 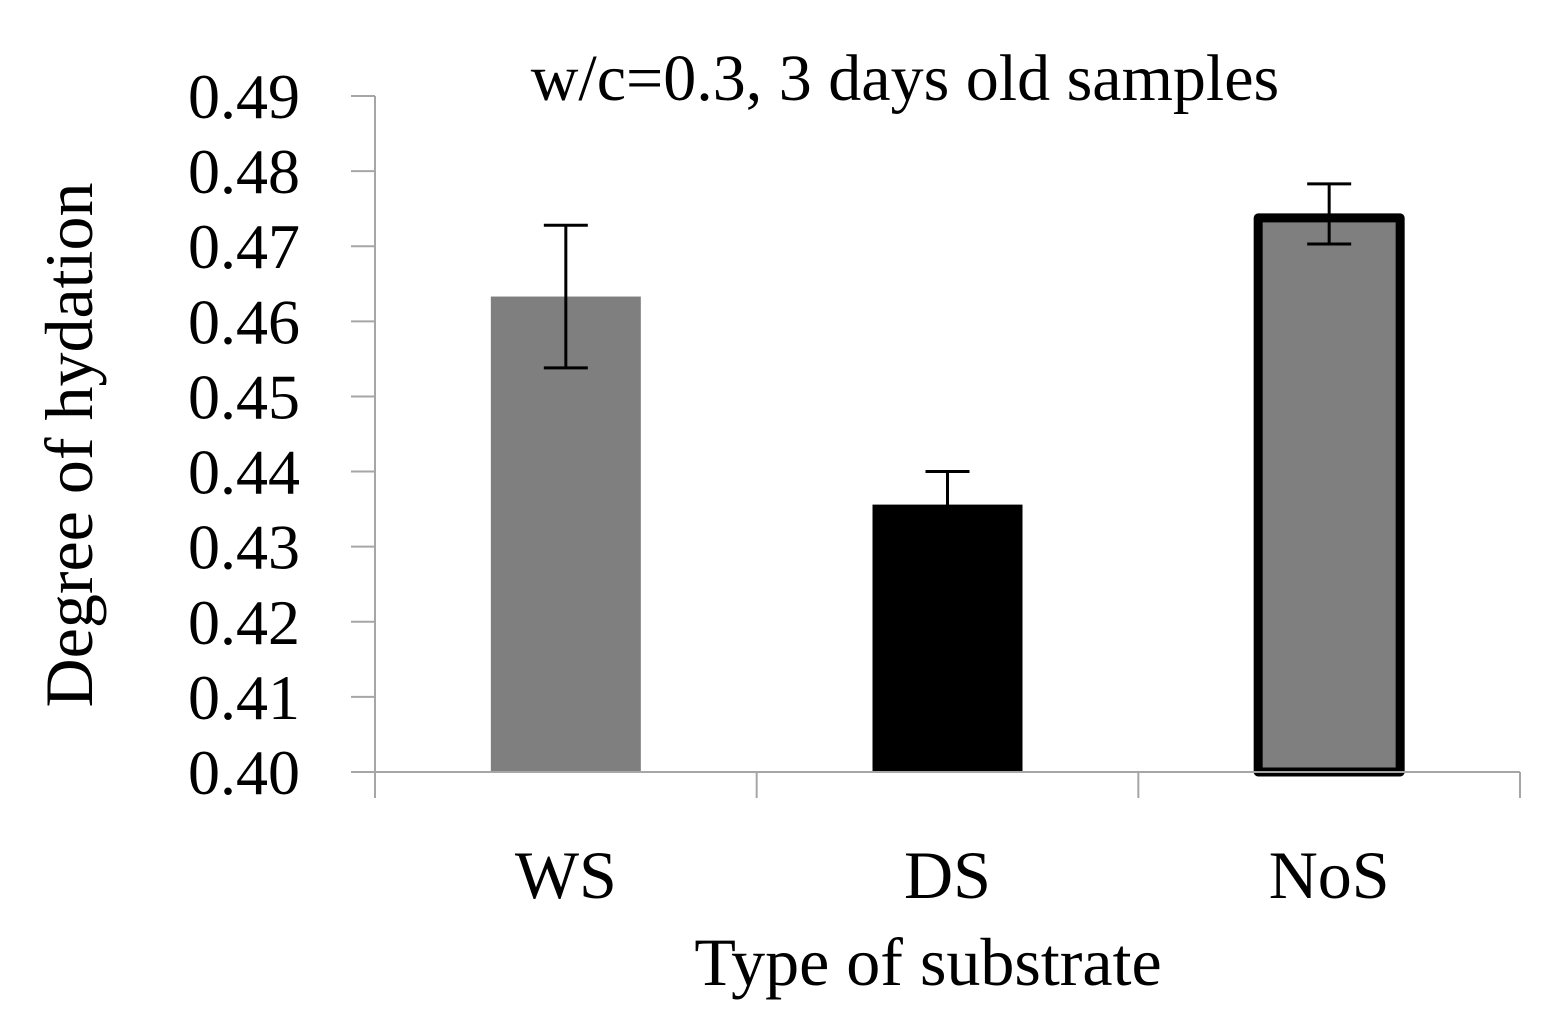 What do you see at coordinates (244, 246) in the screenshot?
I see `y-tick-label: 0.47` at bounding box center [244, 246].